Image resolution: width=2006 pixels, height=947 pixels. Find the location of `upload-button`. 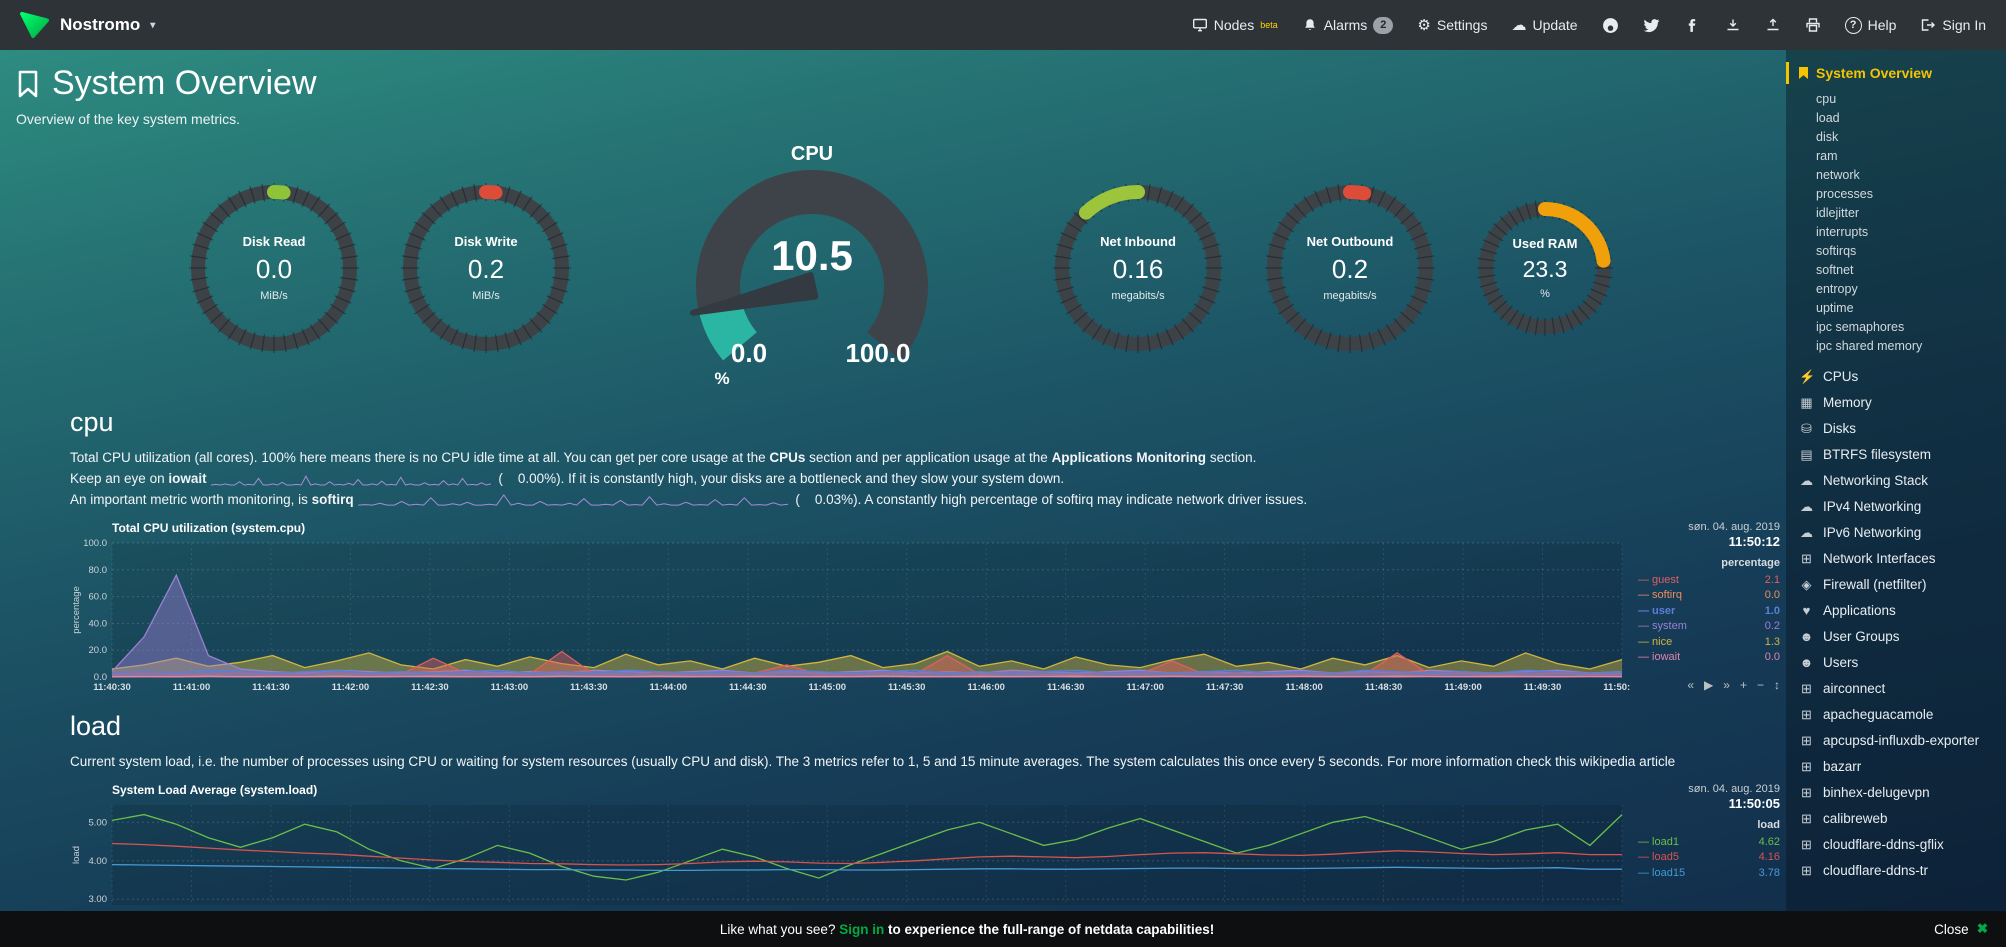

upload-button is located at coordinates (1773, 25).